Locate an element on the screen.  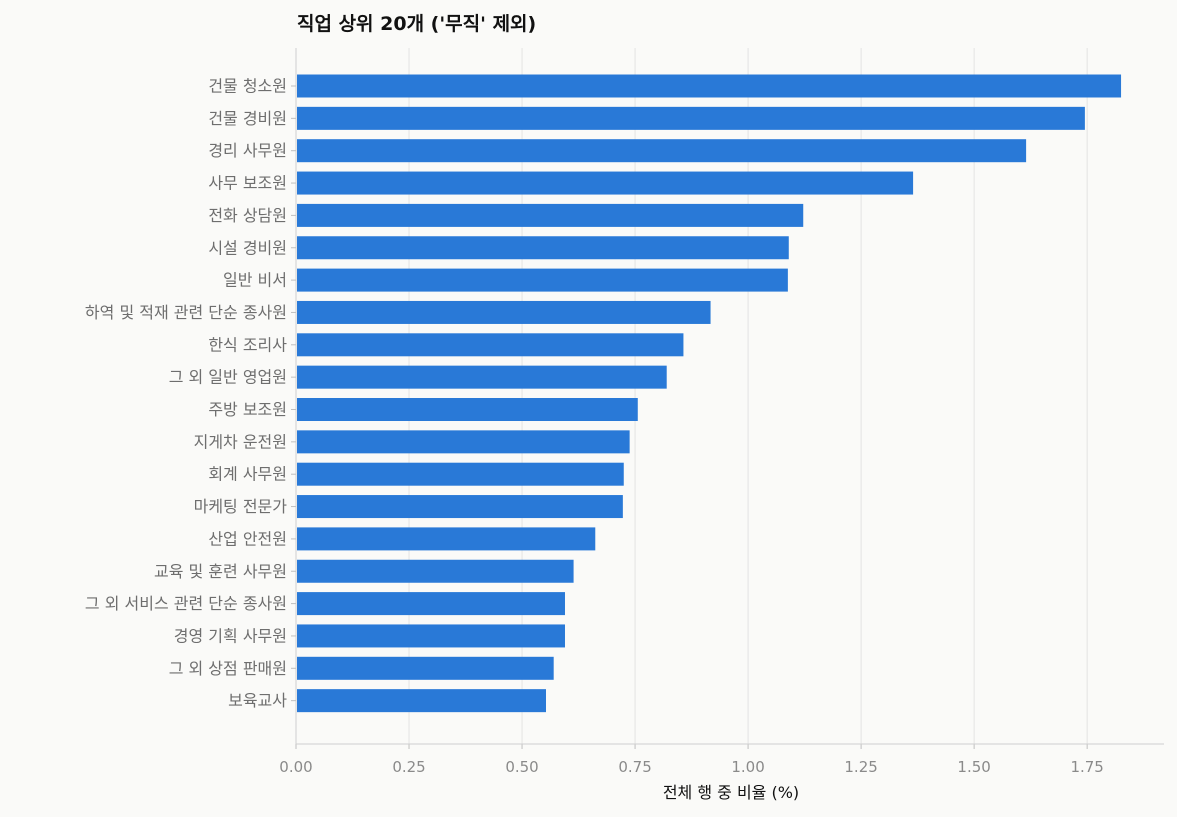
category-label: 하역 및 적재 관련 단순 종사원 is located at coordinates (186, 312).